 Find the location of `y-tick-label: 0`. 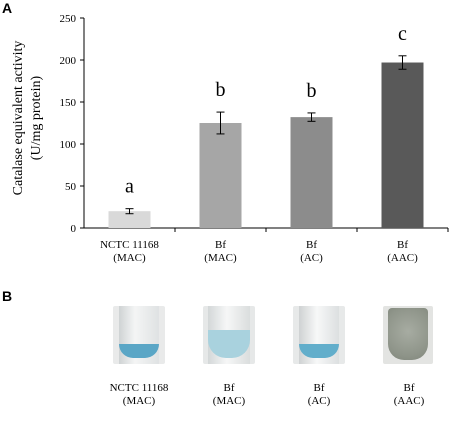

y-tick-label: 0 is located at coordinates (74, 229).